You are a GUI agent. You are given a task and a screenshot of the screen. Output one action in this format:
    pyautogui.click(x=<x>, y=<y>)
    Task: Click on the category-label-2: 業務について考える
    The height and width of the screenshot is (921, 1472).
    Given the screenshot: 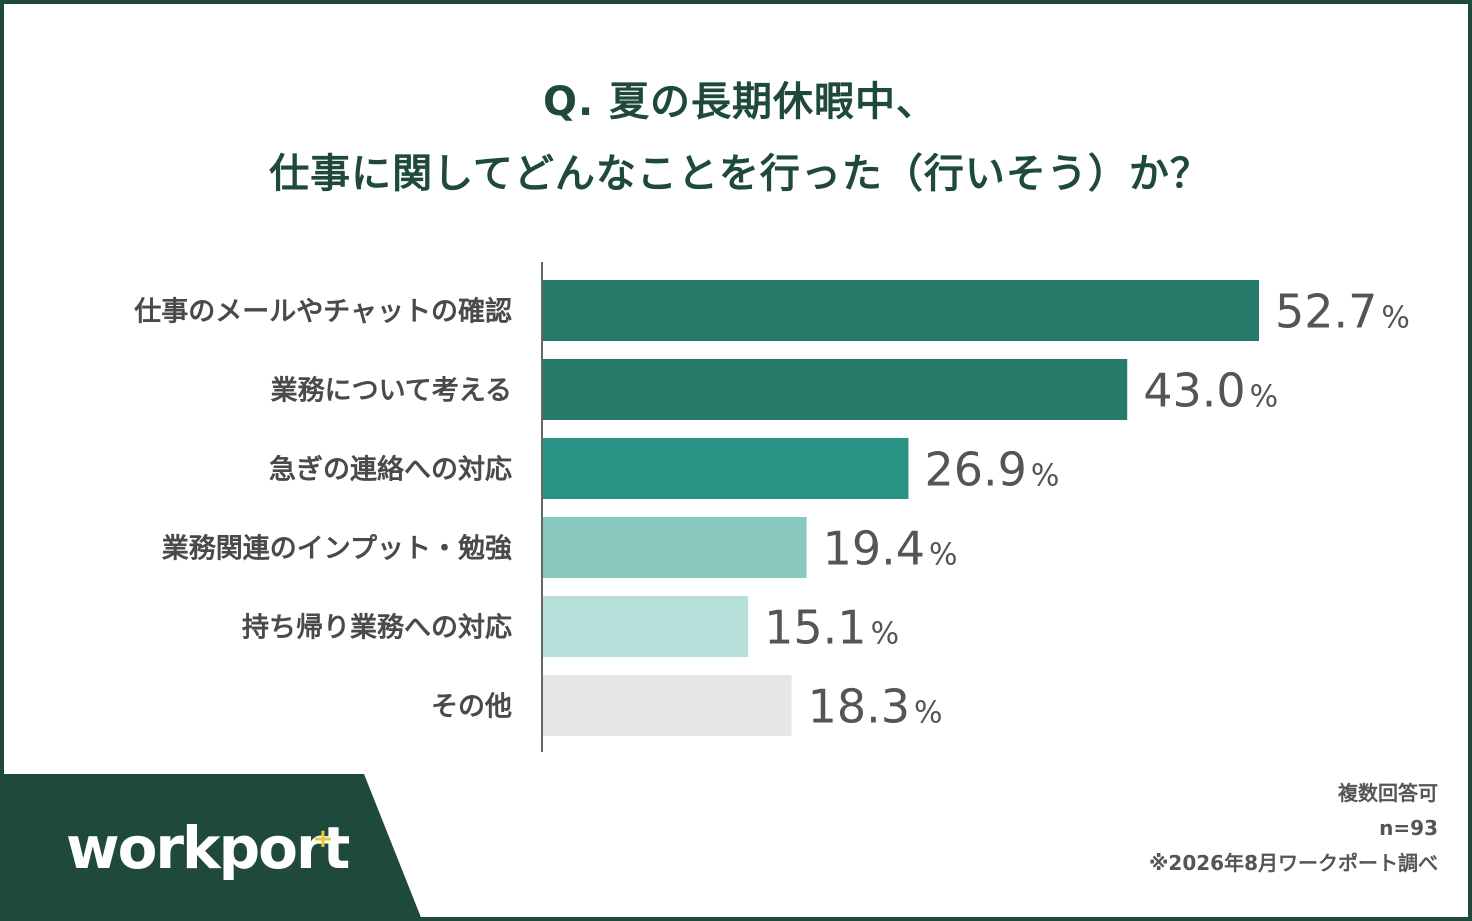 What is the action you would take?
    pyautogui.click(x=391, y=391)
    